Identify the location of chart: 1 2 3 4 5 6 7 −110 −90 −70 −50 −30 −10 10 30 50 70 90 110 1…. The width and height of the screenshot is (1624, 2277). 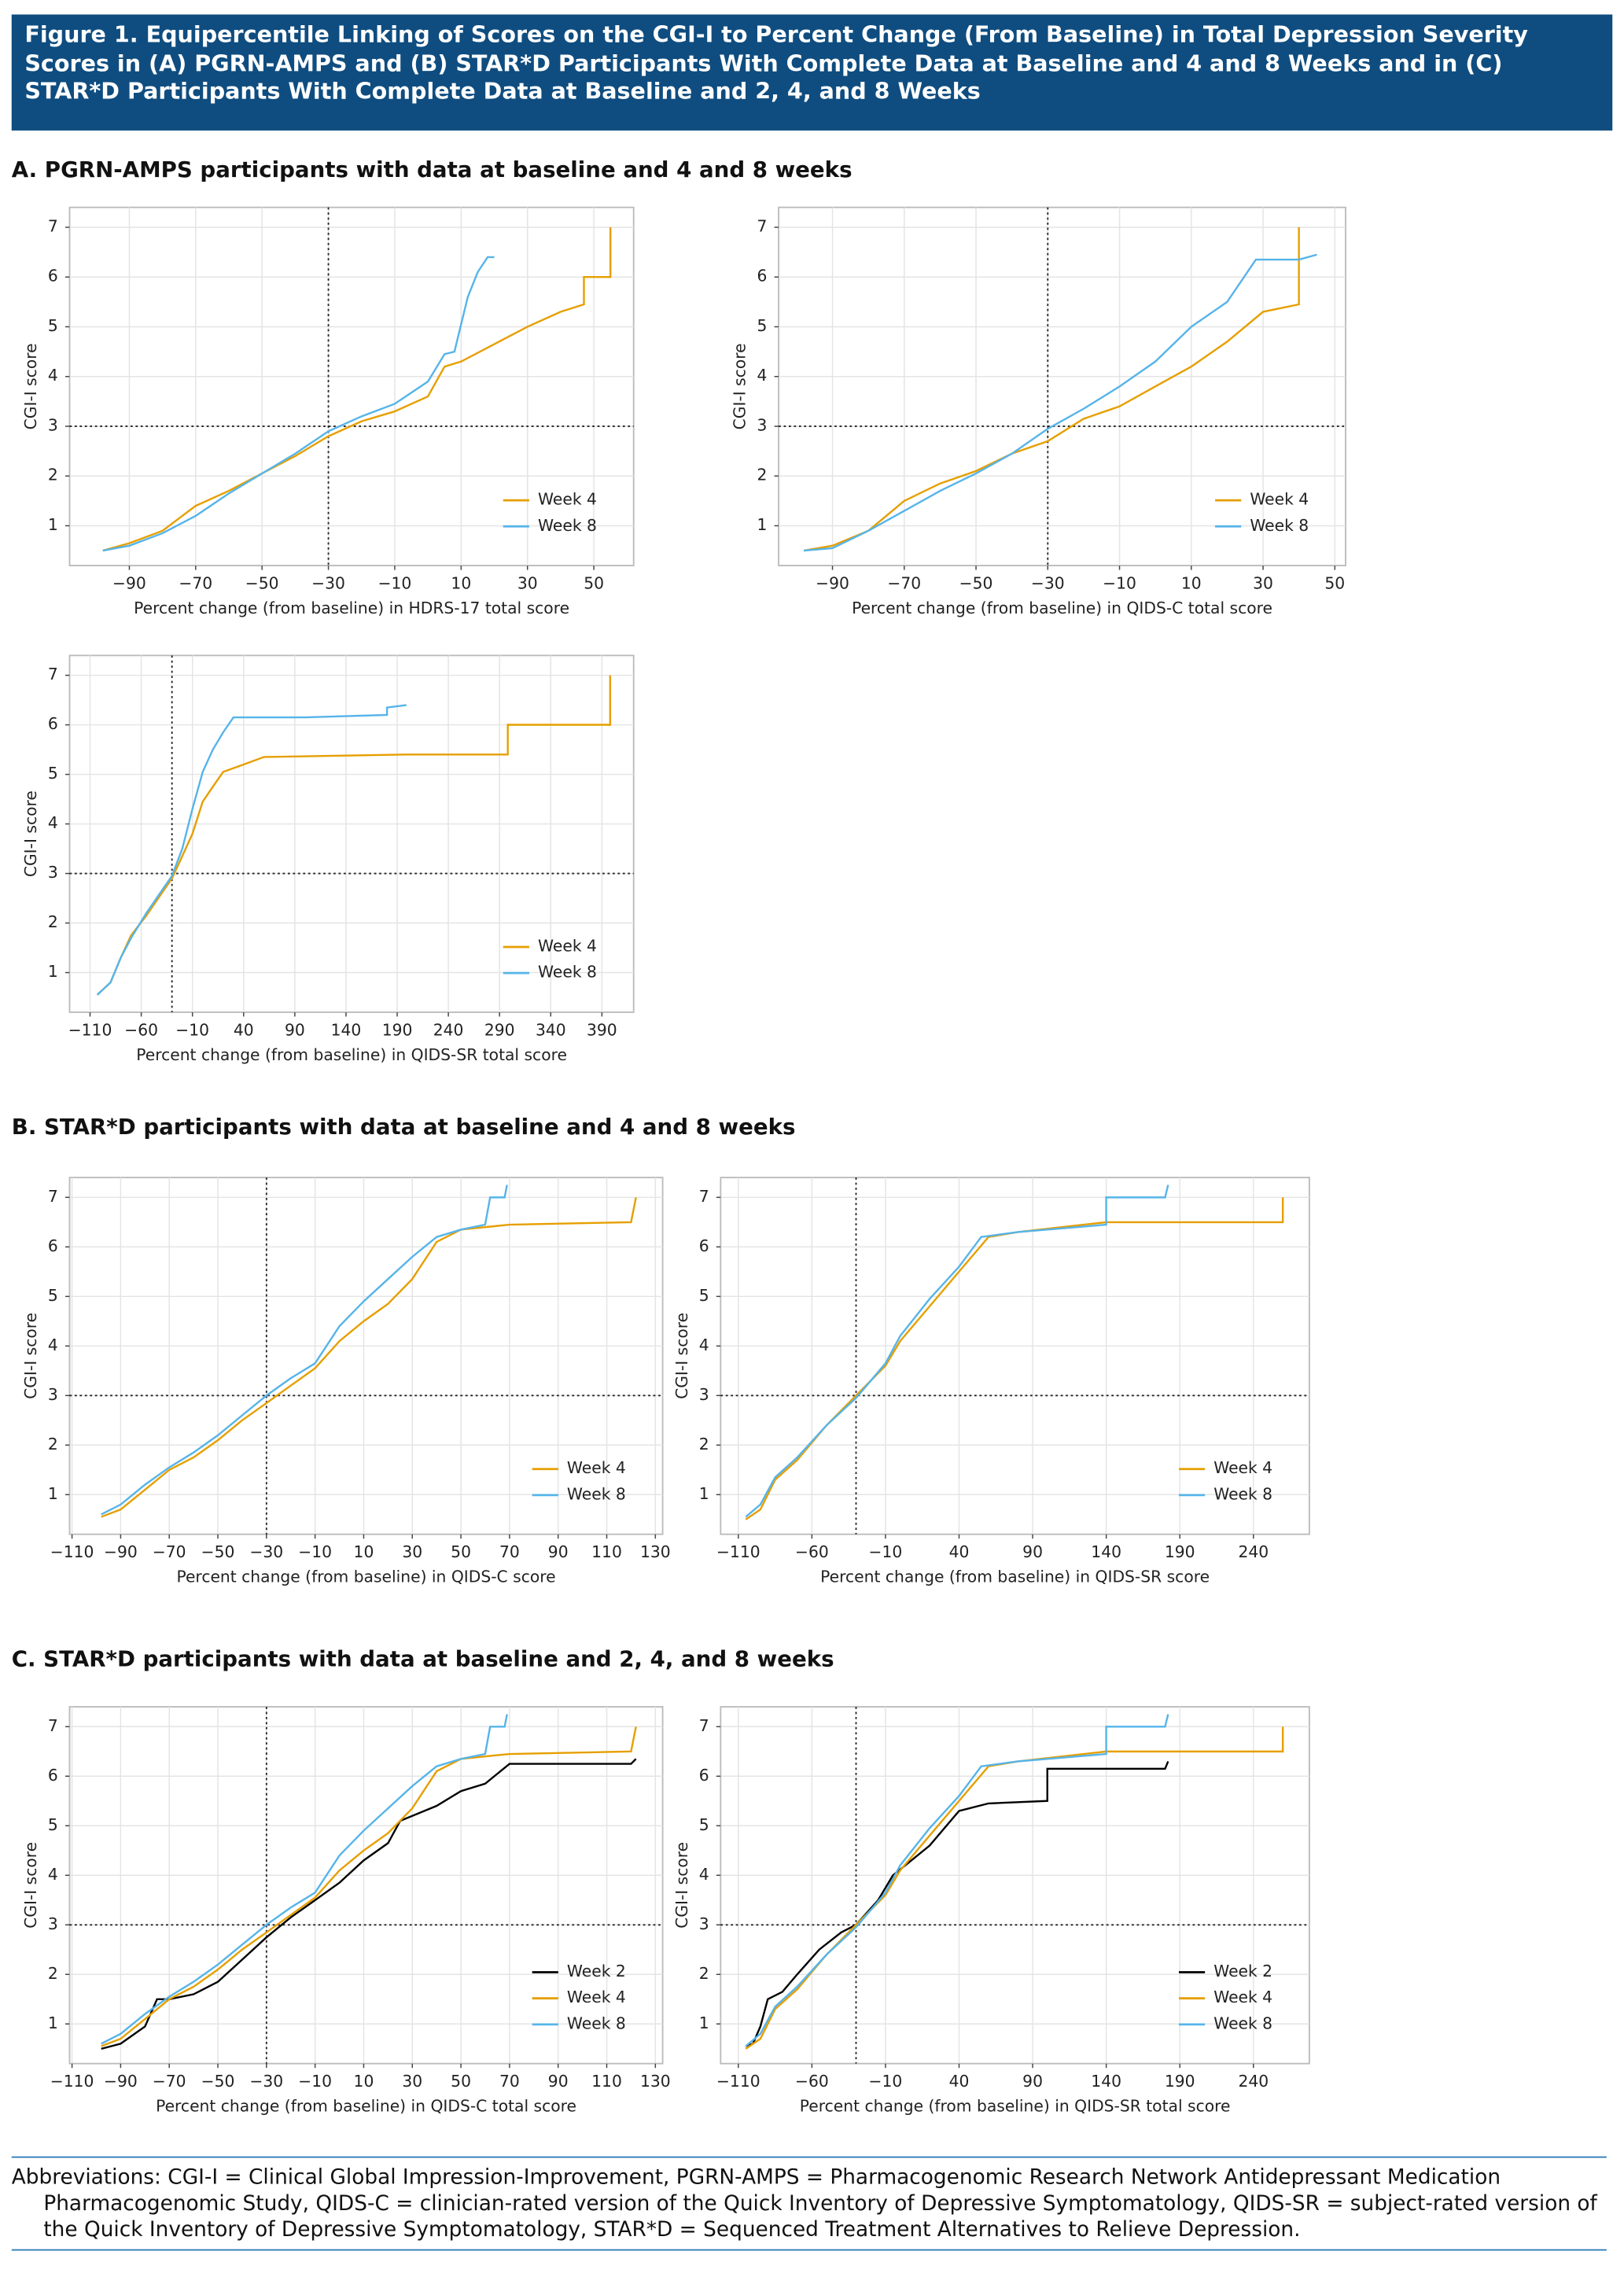
(346, 1381).